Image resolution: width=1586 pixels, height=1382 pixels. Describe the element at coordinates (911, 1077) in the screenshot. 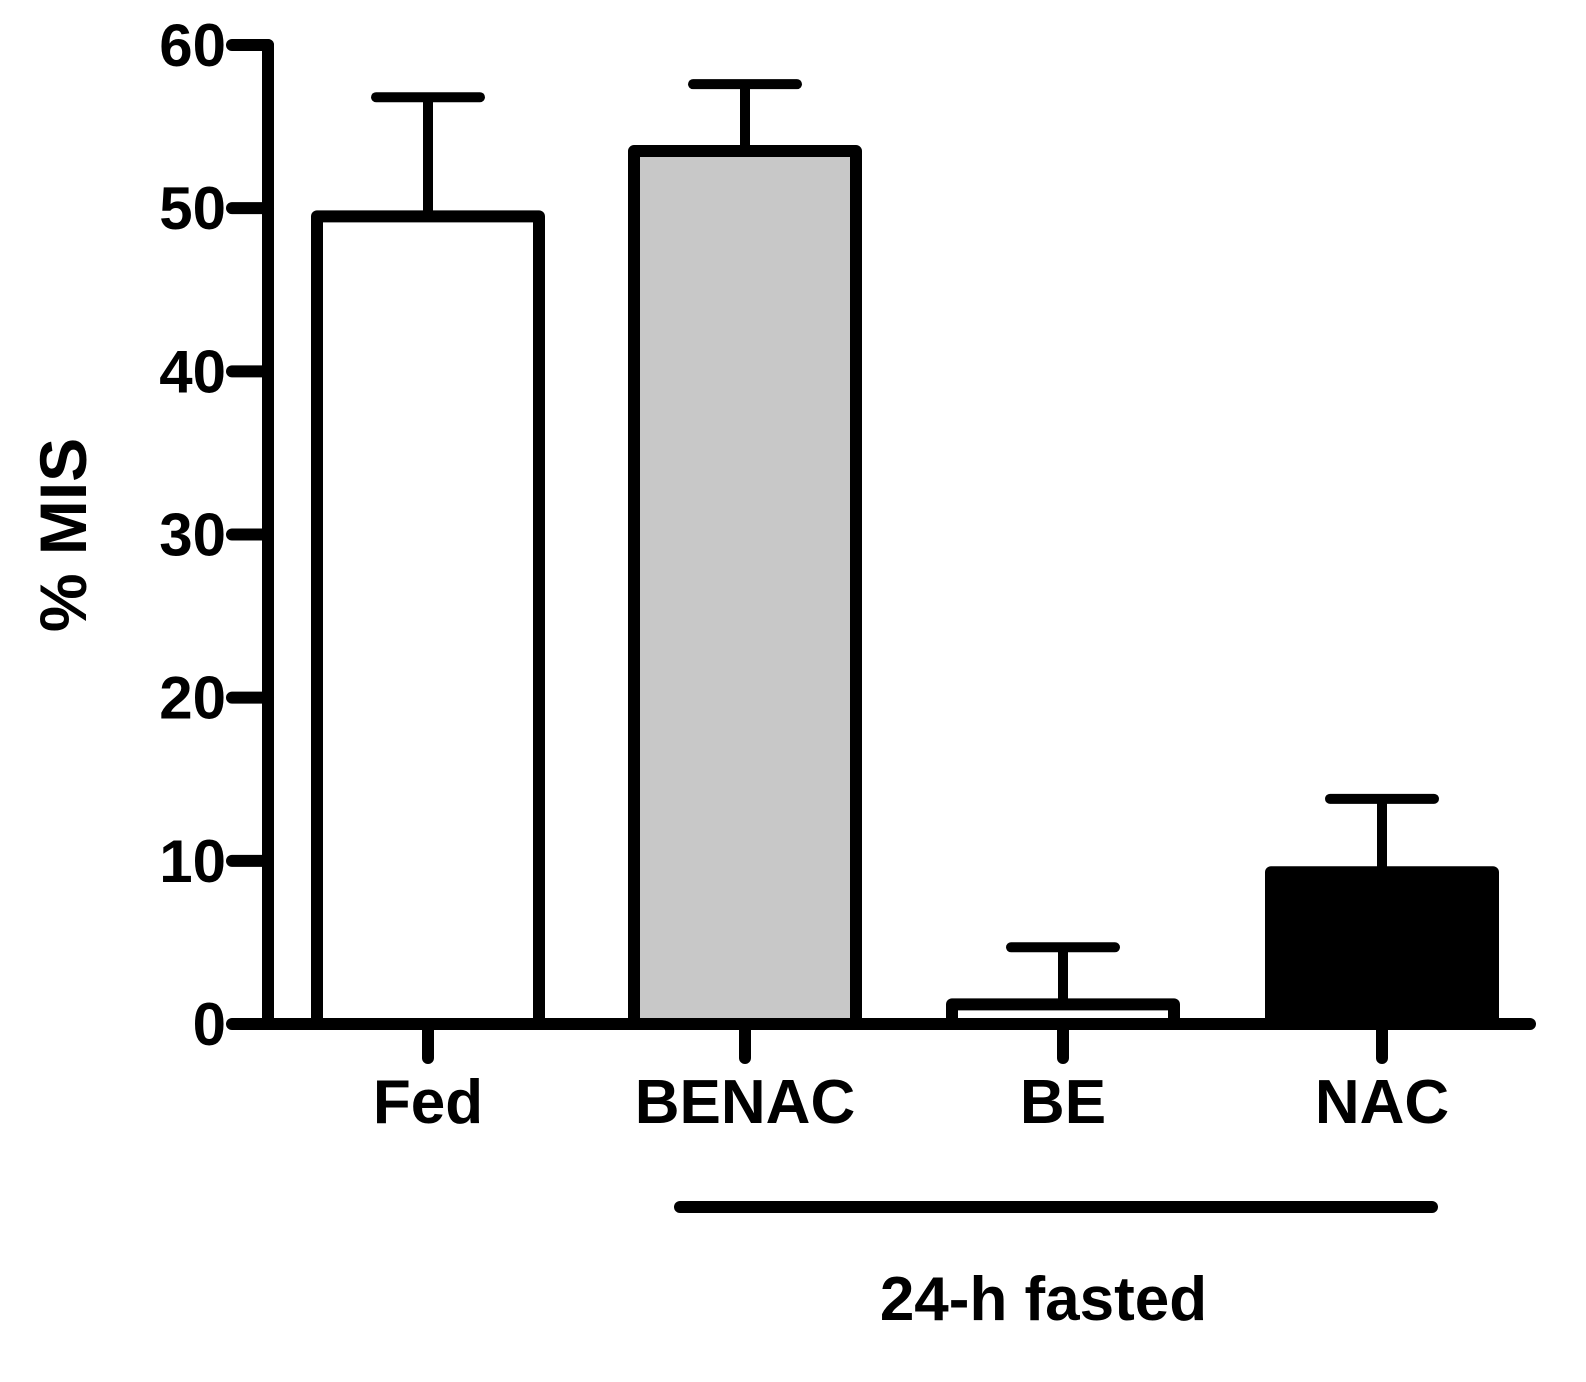

I see `x-ticks-layer: Fed BENAC BE NAC` at that location.